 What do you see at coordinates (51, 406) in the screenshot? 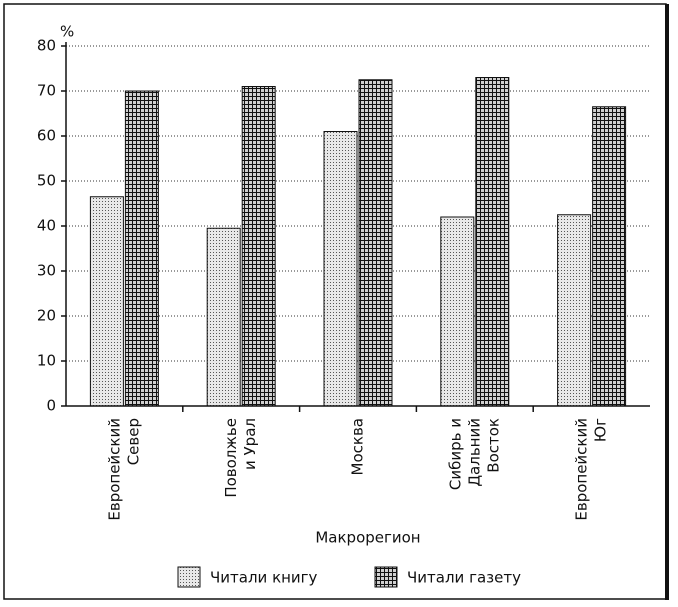
I see `y-tick-label: 0` at bounding box center [51, 406].